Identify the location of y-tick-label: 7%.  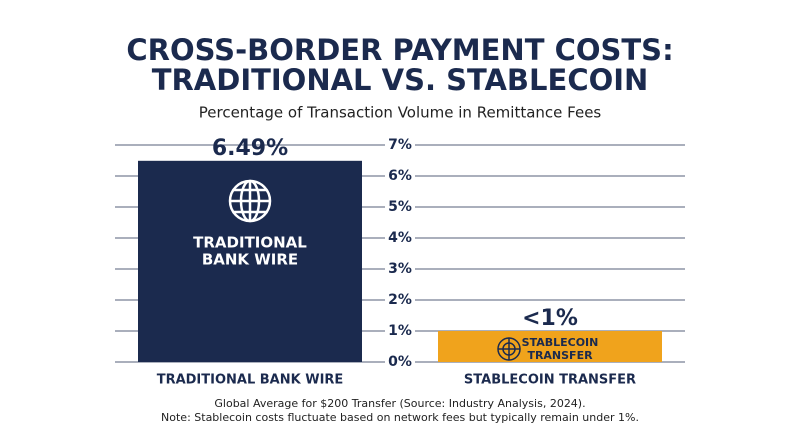
(400, 145).